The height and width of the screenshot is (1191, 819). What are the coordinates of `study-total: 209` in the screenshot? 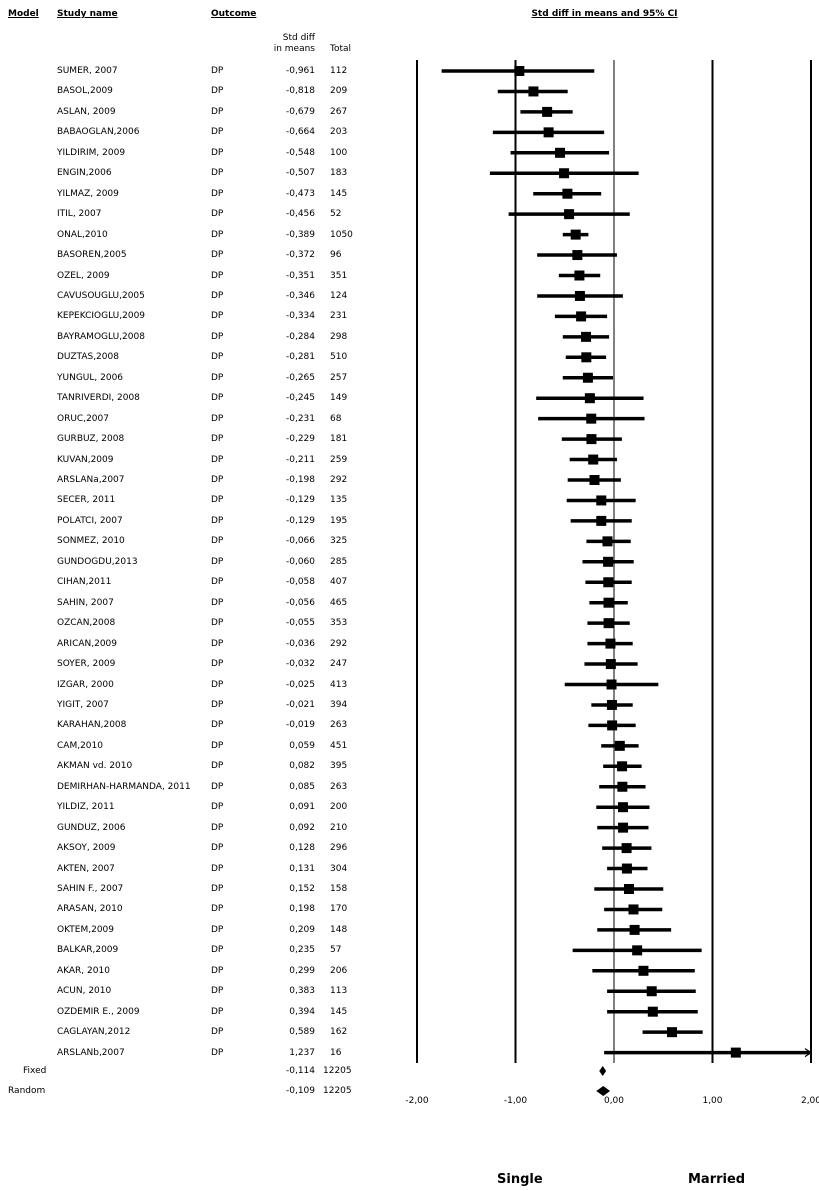 It's located at (339, 91).